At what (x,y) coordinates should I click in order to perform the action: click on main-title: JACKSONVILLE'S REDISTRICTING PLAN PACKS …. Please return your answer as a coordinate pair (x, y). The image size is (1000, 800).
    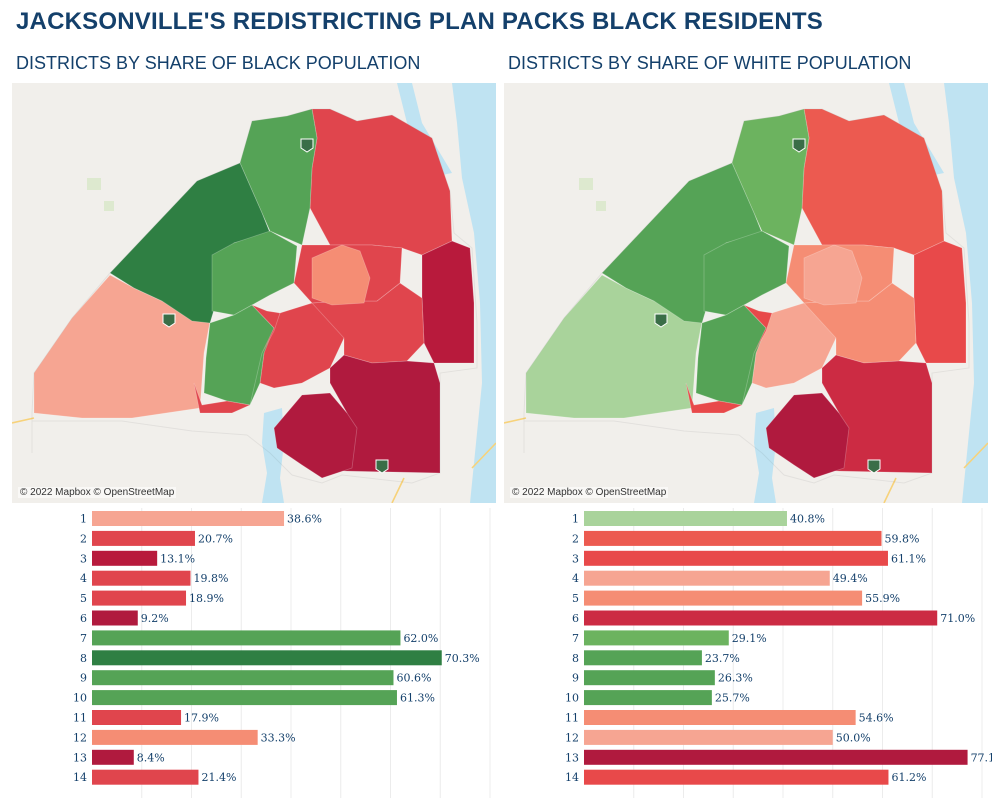
    Looking at the image, I should click on (419, 21).